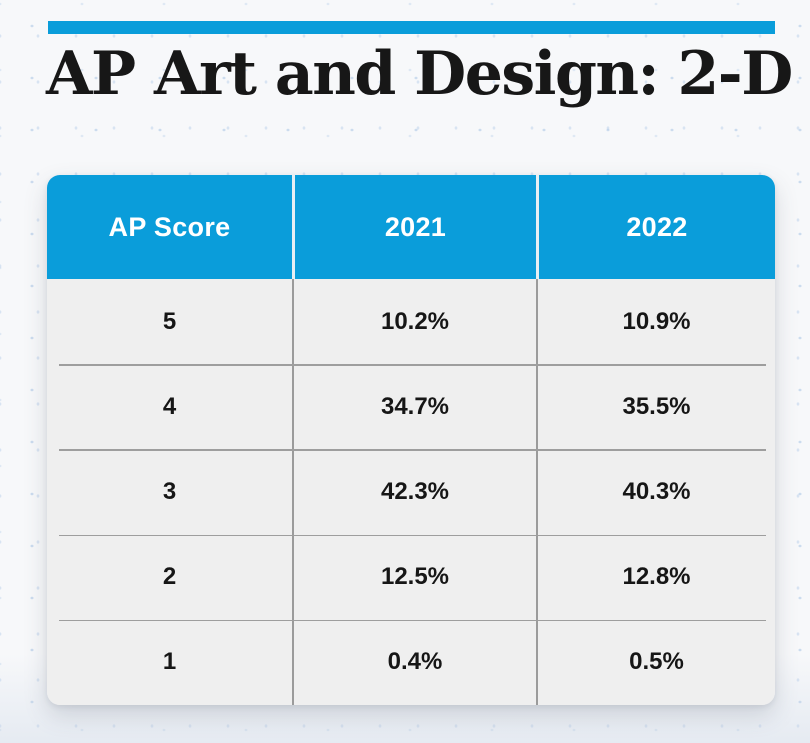 This screenshot has width=810, height=743. Describe the element at coordinates (169, 226) in the screenshot. I see `column-header-ap-score: AP Score` at that location.